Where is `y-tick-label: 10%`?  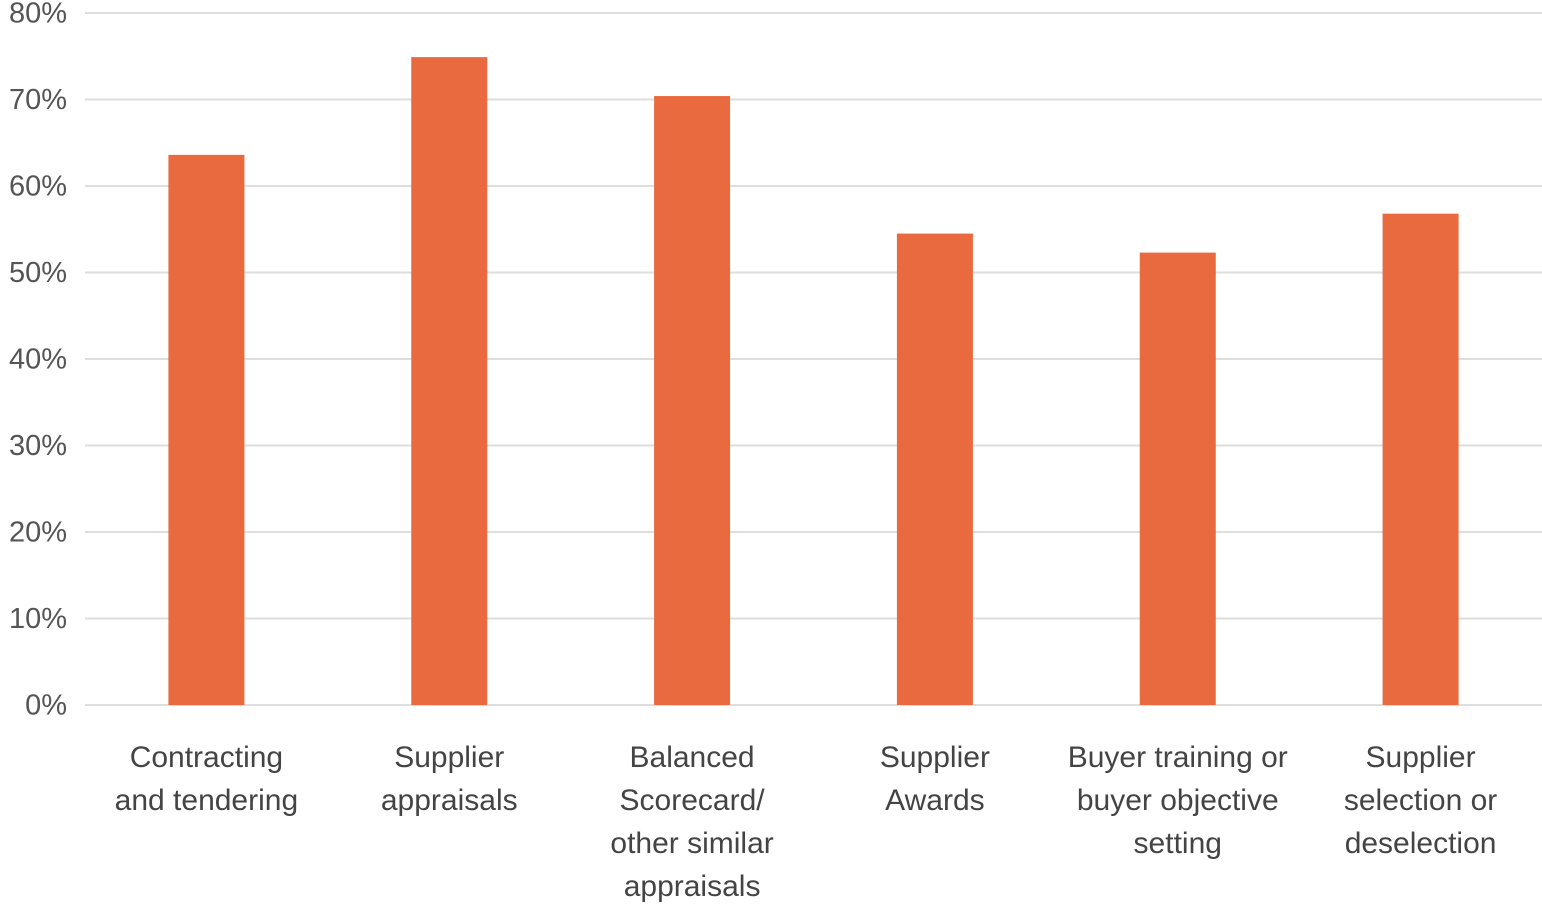 y-tick-label: 10% is located at coordinates (38, 619).